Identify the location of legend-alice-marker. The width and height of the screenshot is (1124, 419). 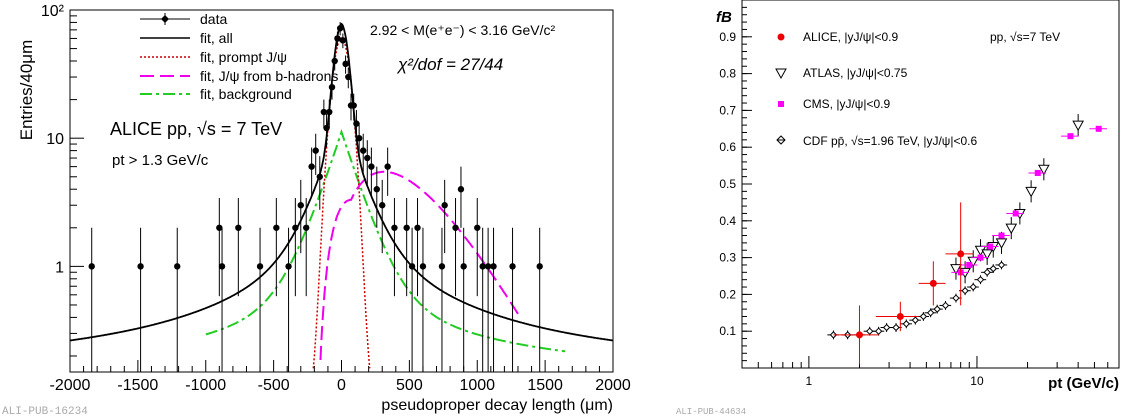
(781, 37).